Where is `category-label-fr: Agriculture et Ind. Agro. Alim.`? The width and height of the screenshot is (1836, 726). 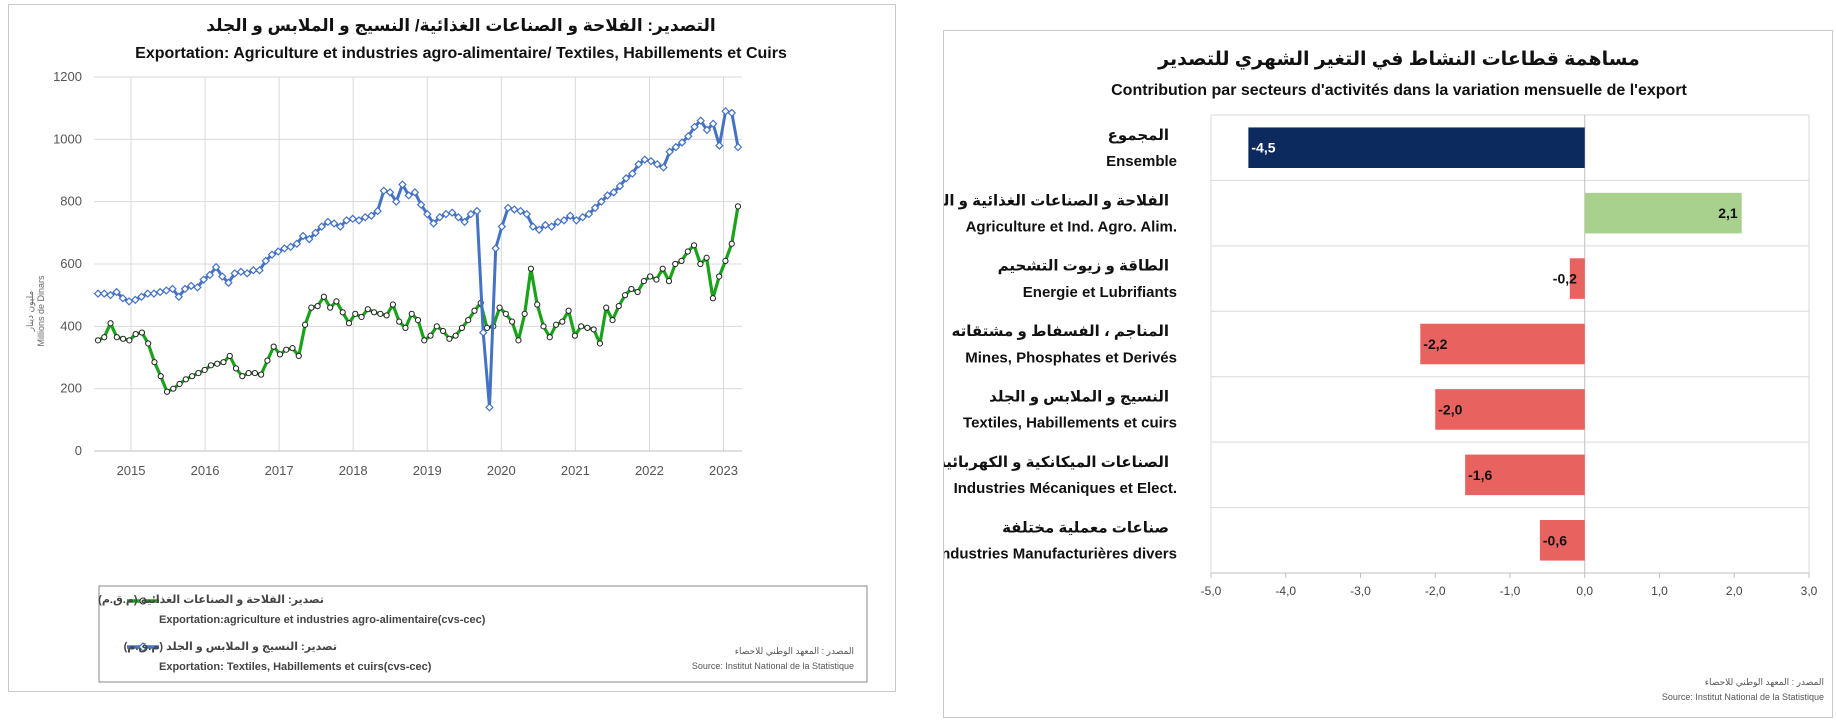
category-label-fr: Agriculture et Ind. Agro. Alim. is located at coordinates (1071, 226).